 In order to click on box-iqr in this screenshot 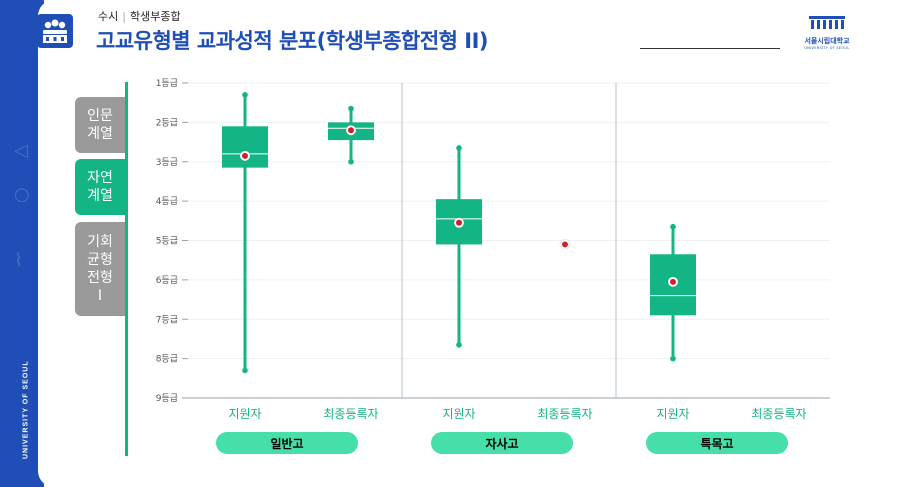, I will do `click(245, 147)`.